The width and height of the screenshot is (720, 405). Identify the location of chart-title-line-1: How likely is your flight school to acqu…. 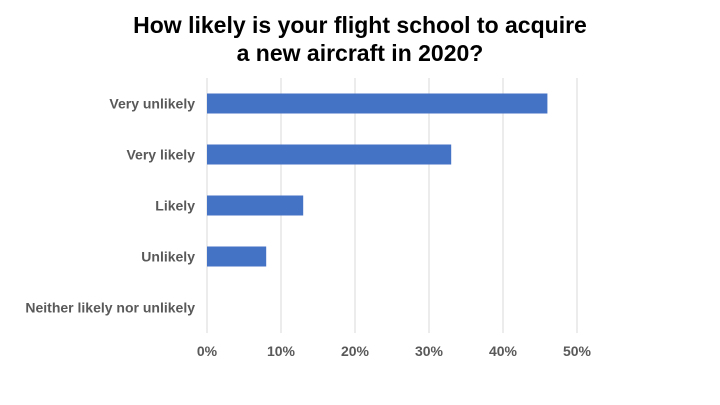
(360, 25).